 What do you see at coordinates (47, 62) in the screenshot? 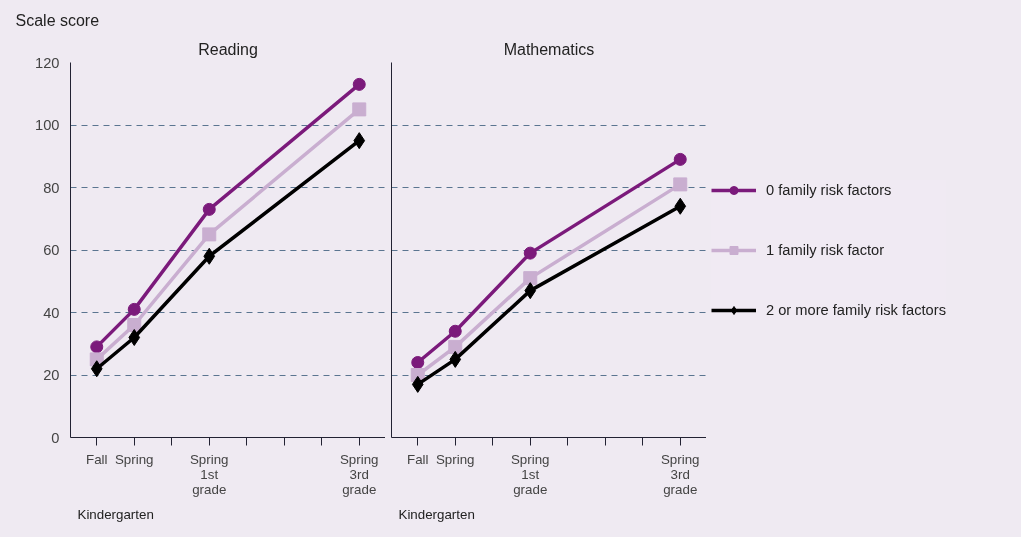
I see `y-tick-label: 120` at bounding box center [47, 62].